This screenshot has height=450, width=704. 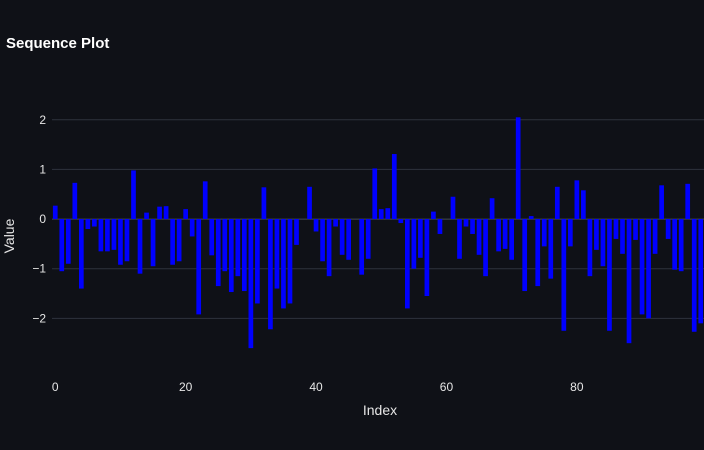 What do you see at coordinates (58, 43) in the screenshot?
I see `chart-title: Sequence Plot` at bounding box center [58, 43].